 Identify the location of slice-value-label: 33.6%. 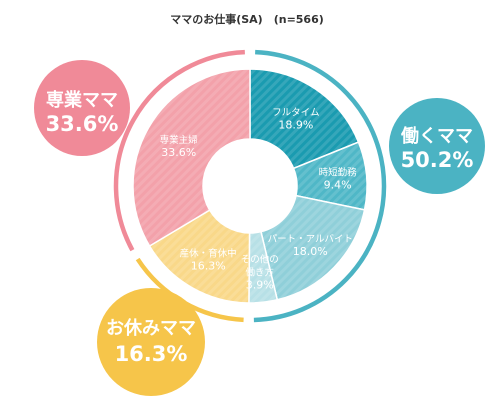
(178, 152).